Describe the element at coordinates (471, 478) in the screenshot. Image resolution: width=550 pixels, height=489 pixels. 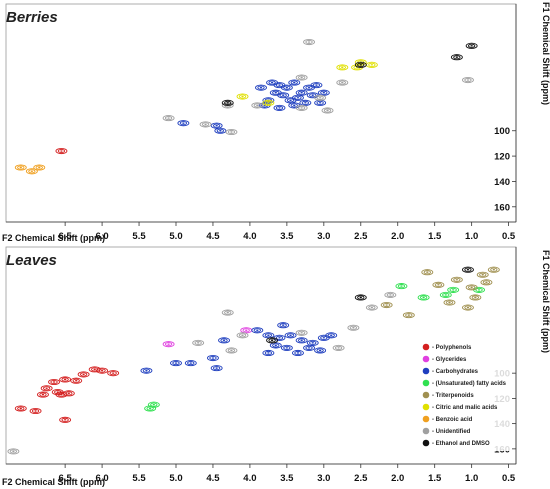
I see `x-tick-label: 1.0` at that location.